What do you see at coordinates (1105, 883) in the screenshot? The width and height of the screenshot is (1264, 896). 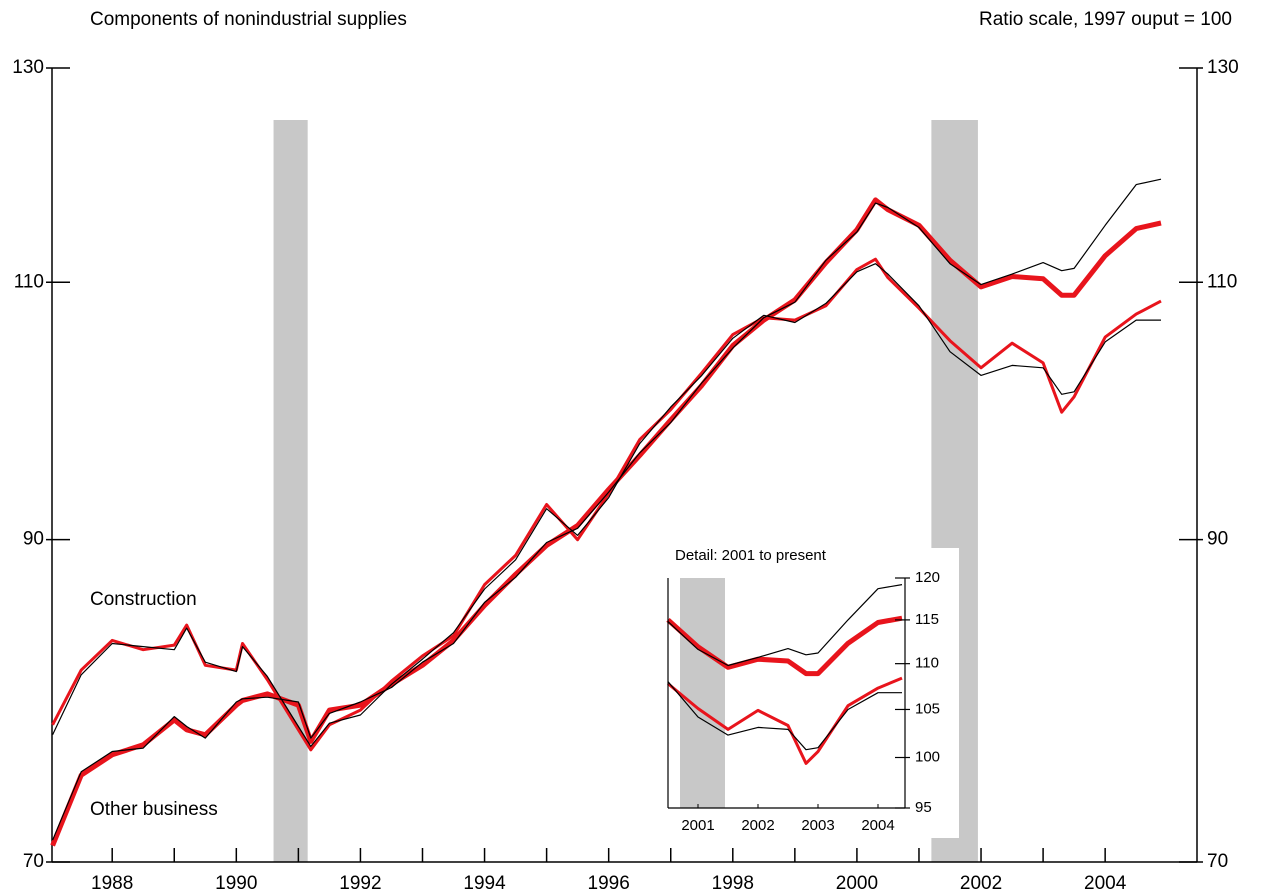 I see `x-tick-label: 2004` at bounding box center [1105, 883].